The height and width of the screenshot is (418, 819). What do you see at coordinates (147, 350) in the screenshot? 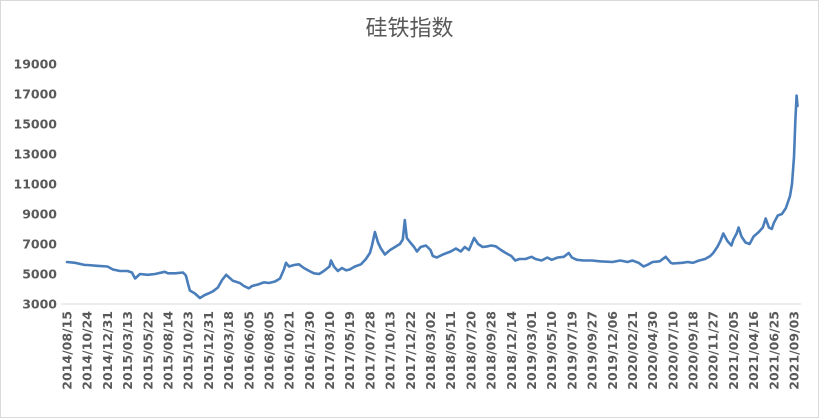
I see `x-tick-label: 2015/05/22` at bounding box center [147, 350].